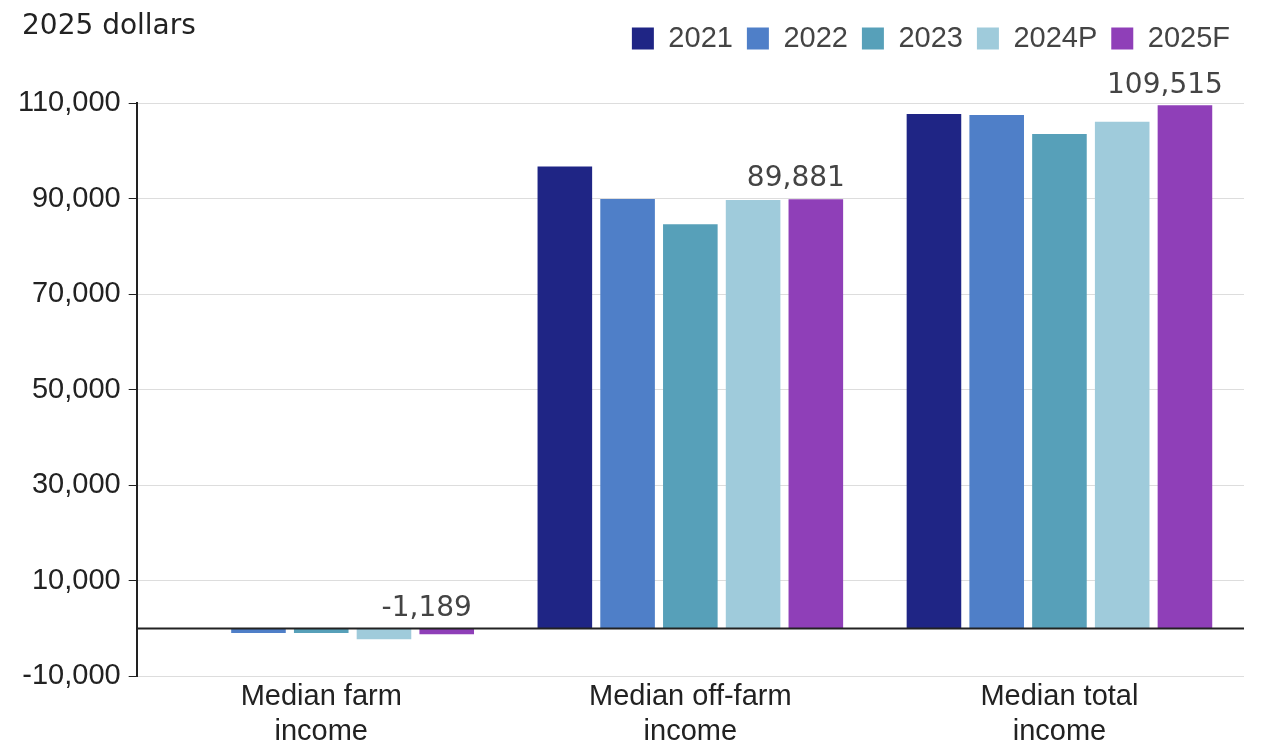 This screenshot has width=1279, height=752. Describe the element at coordinates (1055, 36) in the screenshot. I see `legend-label: 2024P` at that location.